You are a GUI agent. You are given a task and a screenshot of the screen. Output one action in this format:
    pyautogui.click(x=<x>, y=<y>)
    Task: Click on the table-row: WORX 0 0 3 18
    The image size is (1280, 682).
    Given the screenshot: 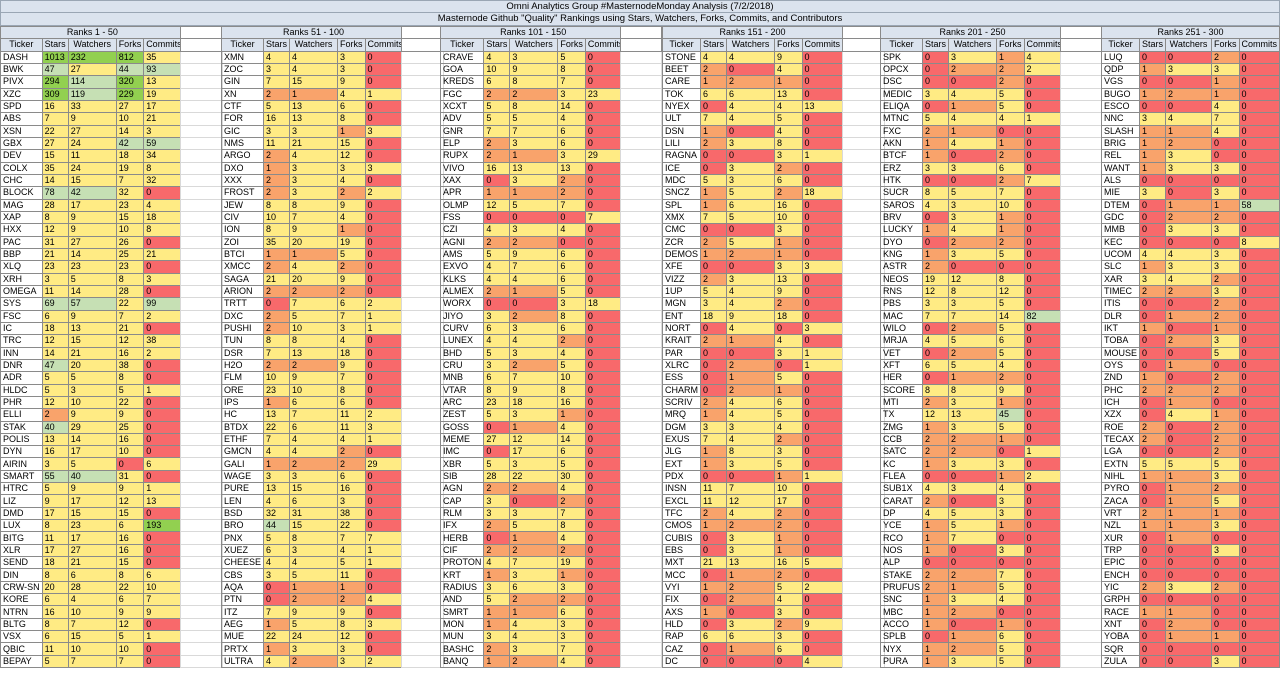 What is the action you would take?
    pyautogui.click(x=533, y=304)
    